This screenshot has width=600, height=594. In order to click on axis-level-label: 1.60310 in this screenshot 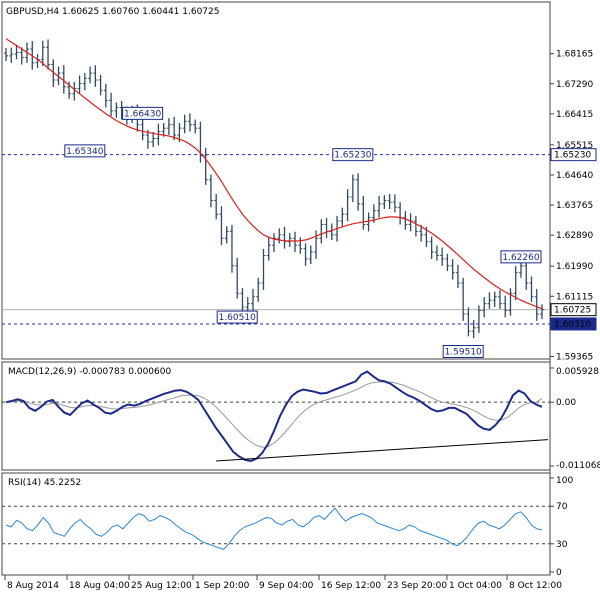, I will do `click(572, 325)`.